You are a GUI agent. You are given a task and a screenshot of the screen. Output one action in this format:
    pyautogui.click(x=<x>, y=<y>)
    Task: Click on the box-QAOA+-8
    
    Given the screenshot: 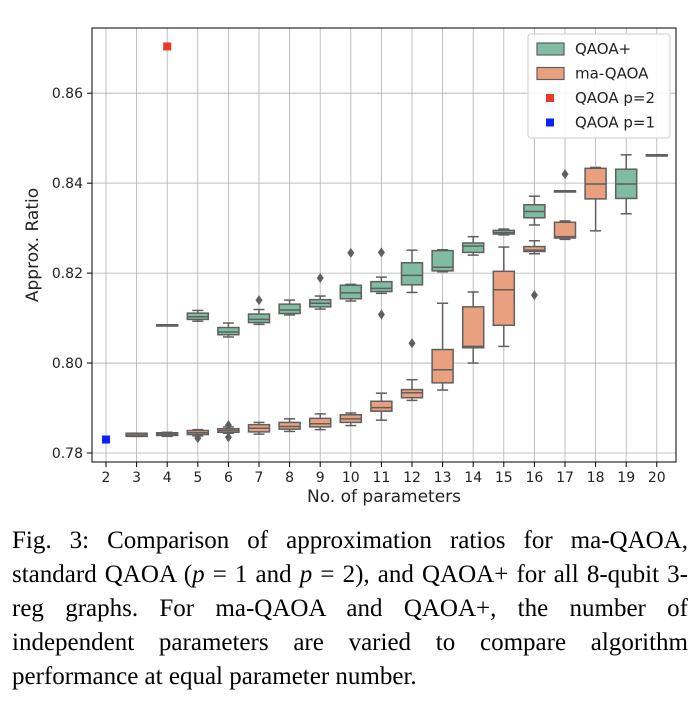 What is the action you would take?
    pyautogui.click(x=289, y=307)
    